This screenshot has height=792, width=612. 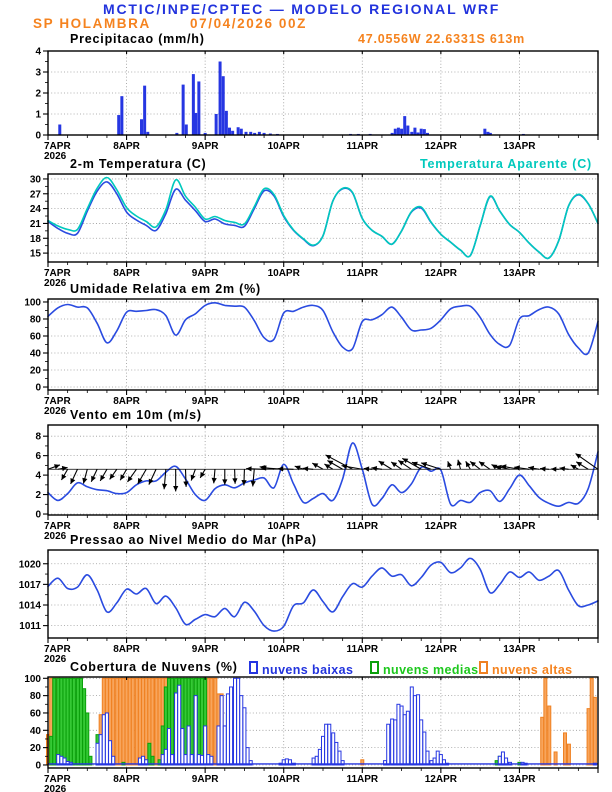 I want to click on svg-text: 24, so click(x=36, y=209).